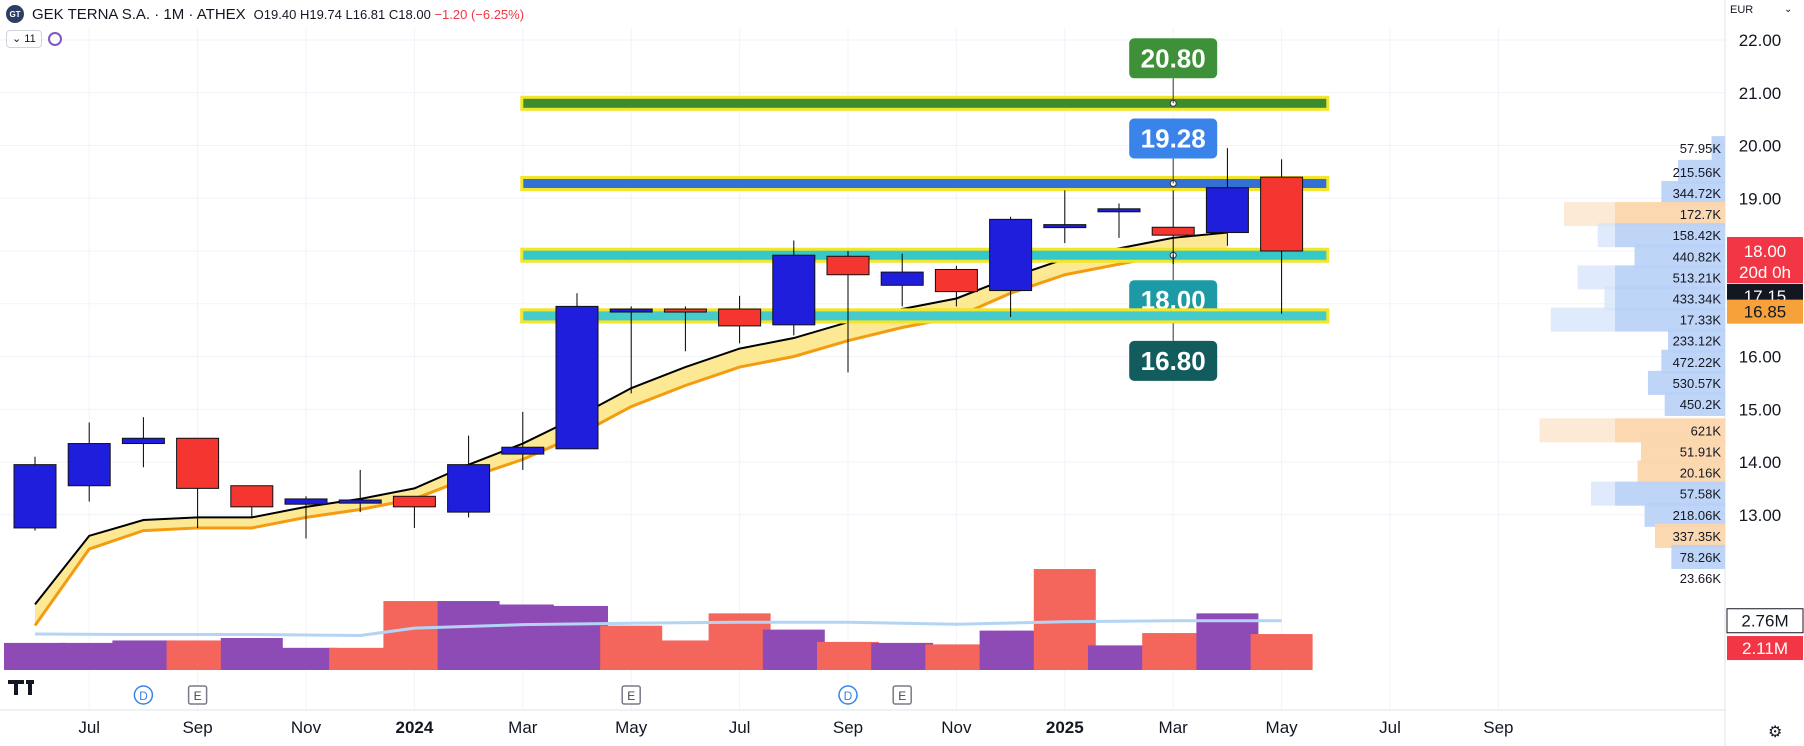 This screenshot has width=1804, height=746. Describe the element at coordinates (1760, 146) in the screenshot. I see `price-tick-label: 20.00` at that location.